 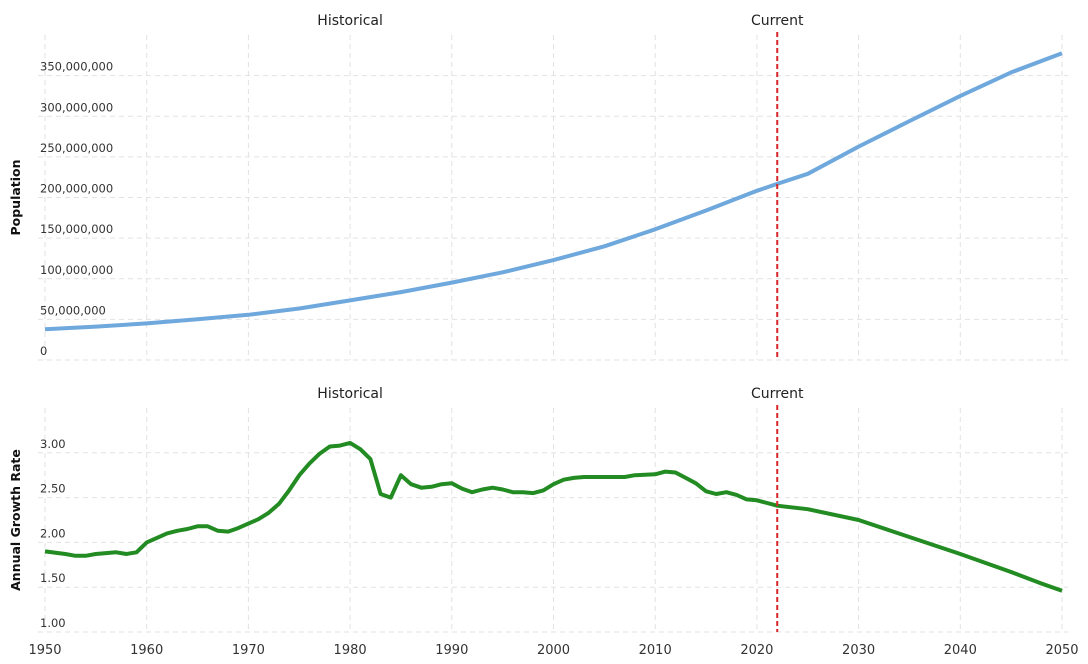 I want to click on y-tick-label: 2.00, so click(x=53, y=533).